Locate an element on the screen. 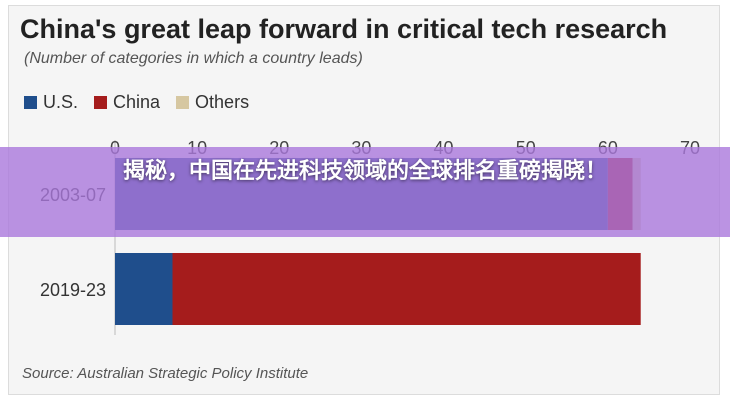 The image size is (730, 400). bar-2019-23-us is located at coordinates (144, 289).